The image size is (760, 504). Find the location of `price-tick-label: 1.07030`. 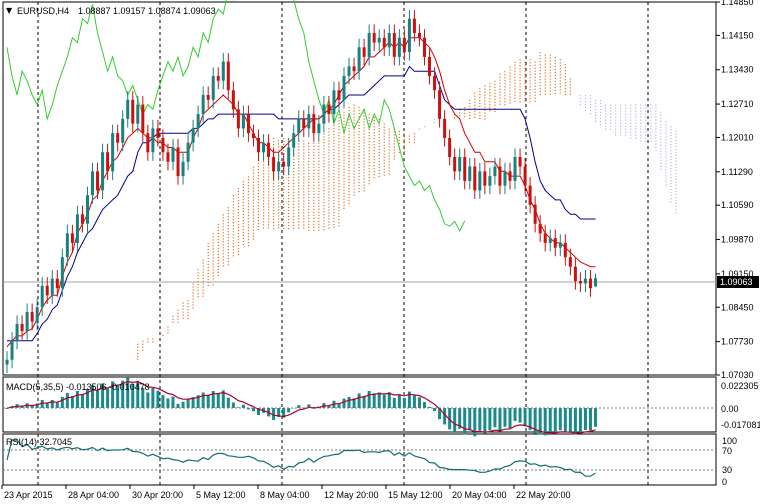

price-tick-label: 1.07030 is located at coordinates (737, 375).